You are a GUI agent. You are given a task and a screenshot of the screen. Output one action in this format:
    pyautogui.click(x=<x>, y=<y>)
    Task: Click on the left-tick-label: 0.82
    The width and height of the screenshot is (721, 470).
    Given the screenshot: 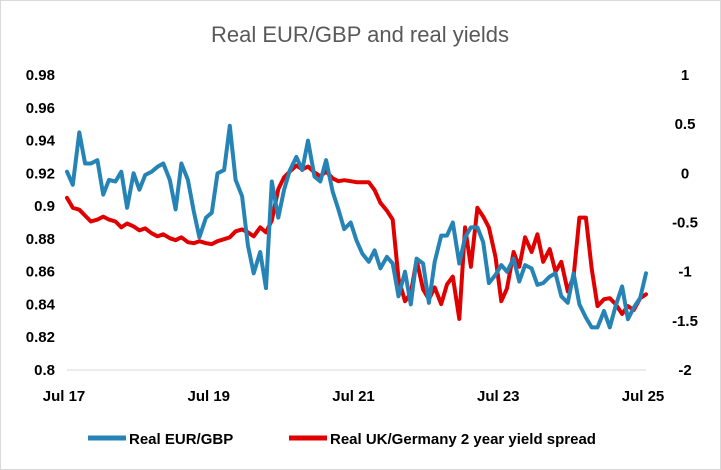 What is the action you would take?
    pyautogui.click(x=40, y=337)
    